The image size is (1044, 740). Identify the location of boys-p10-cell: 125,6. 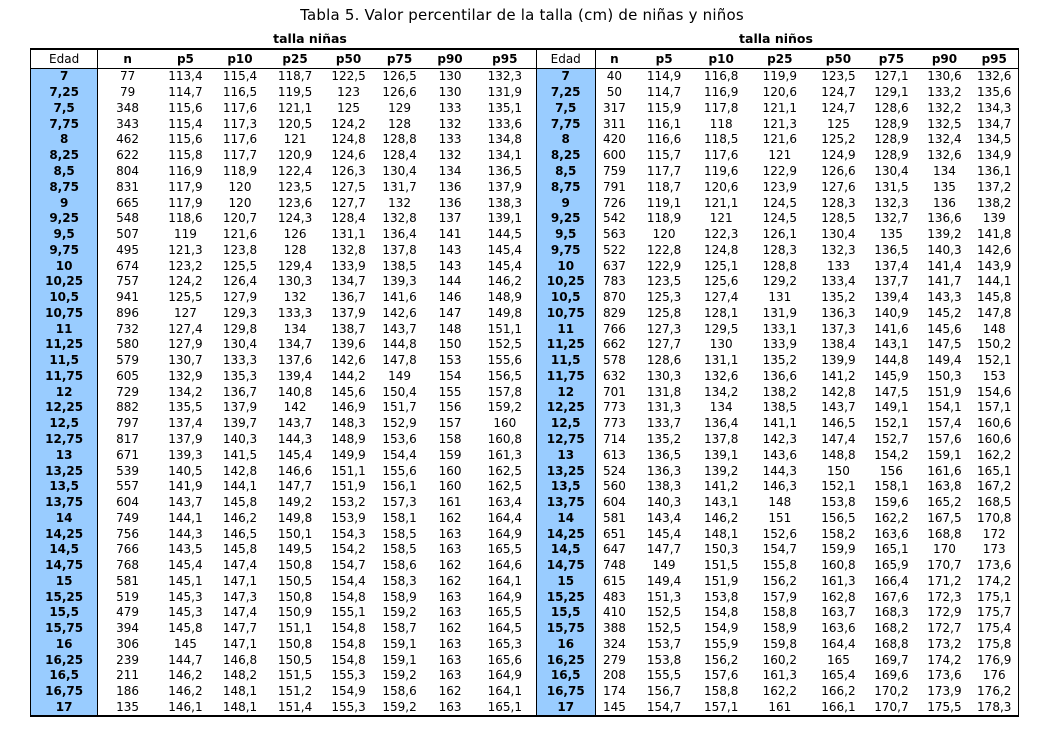
(721, 281).